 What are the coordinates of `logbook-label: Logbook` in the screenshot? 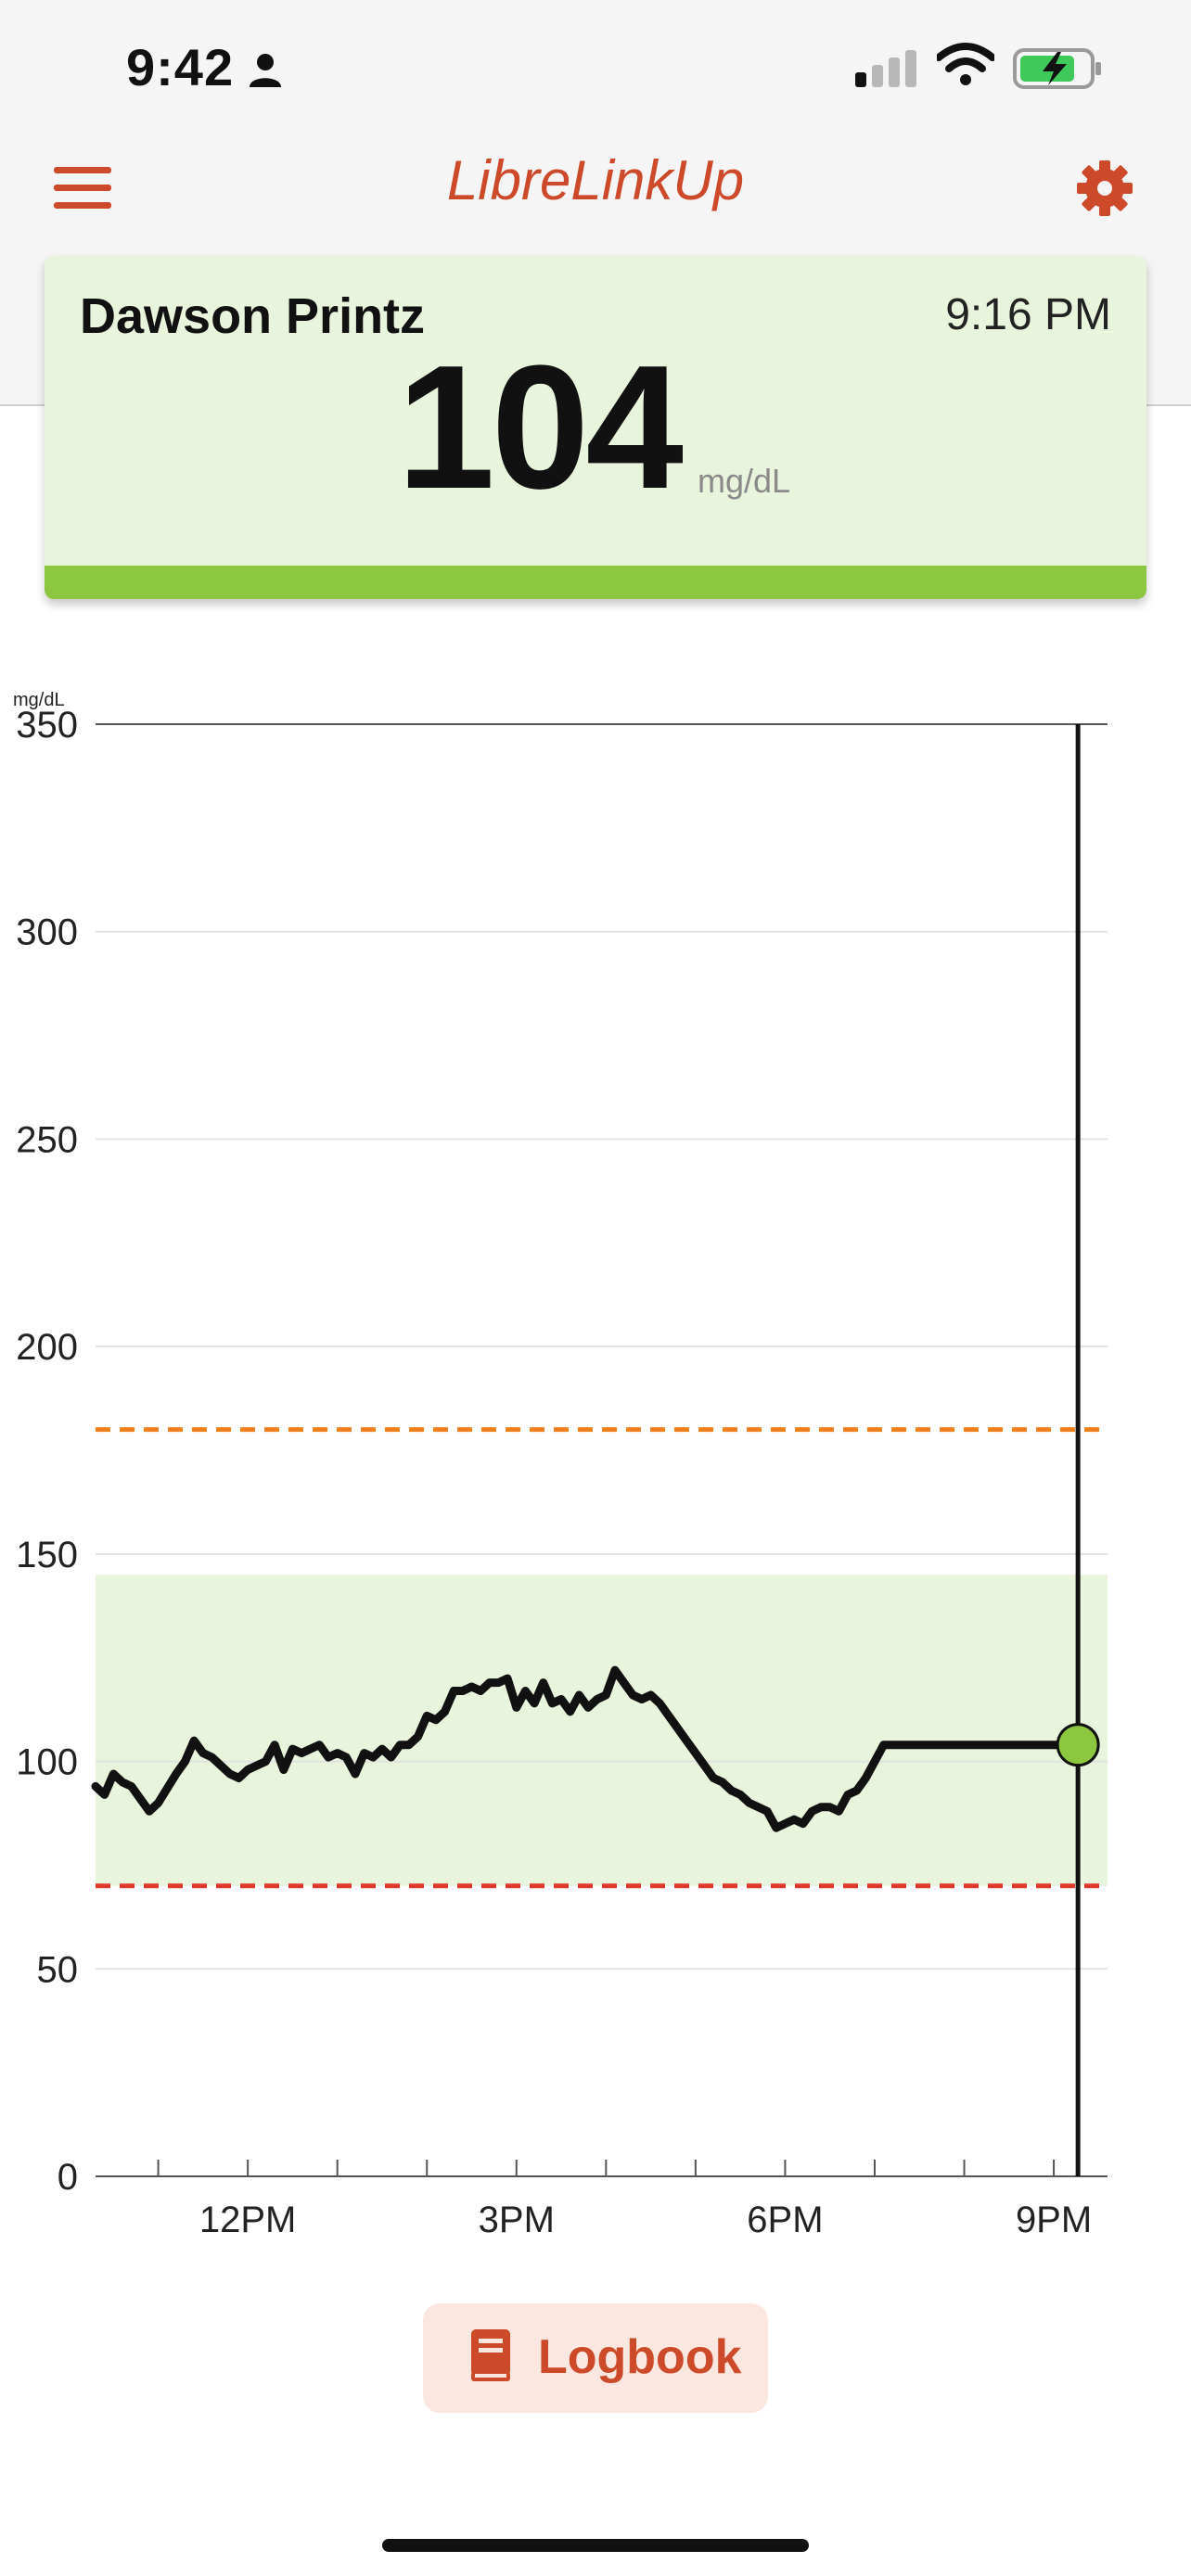 It's located at (640, 2357).